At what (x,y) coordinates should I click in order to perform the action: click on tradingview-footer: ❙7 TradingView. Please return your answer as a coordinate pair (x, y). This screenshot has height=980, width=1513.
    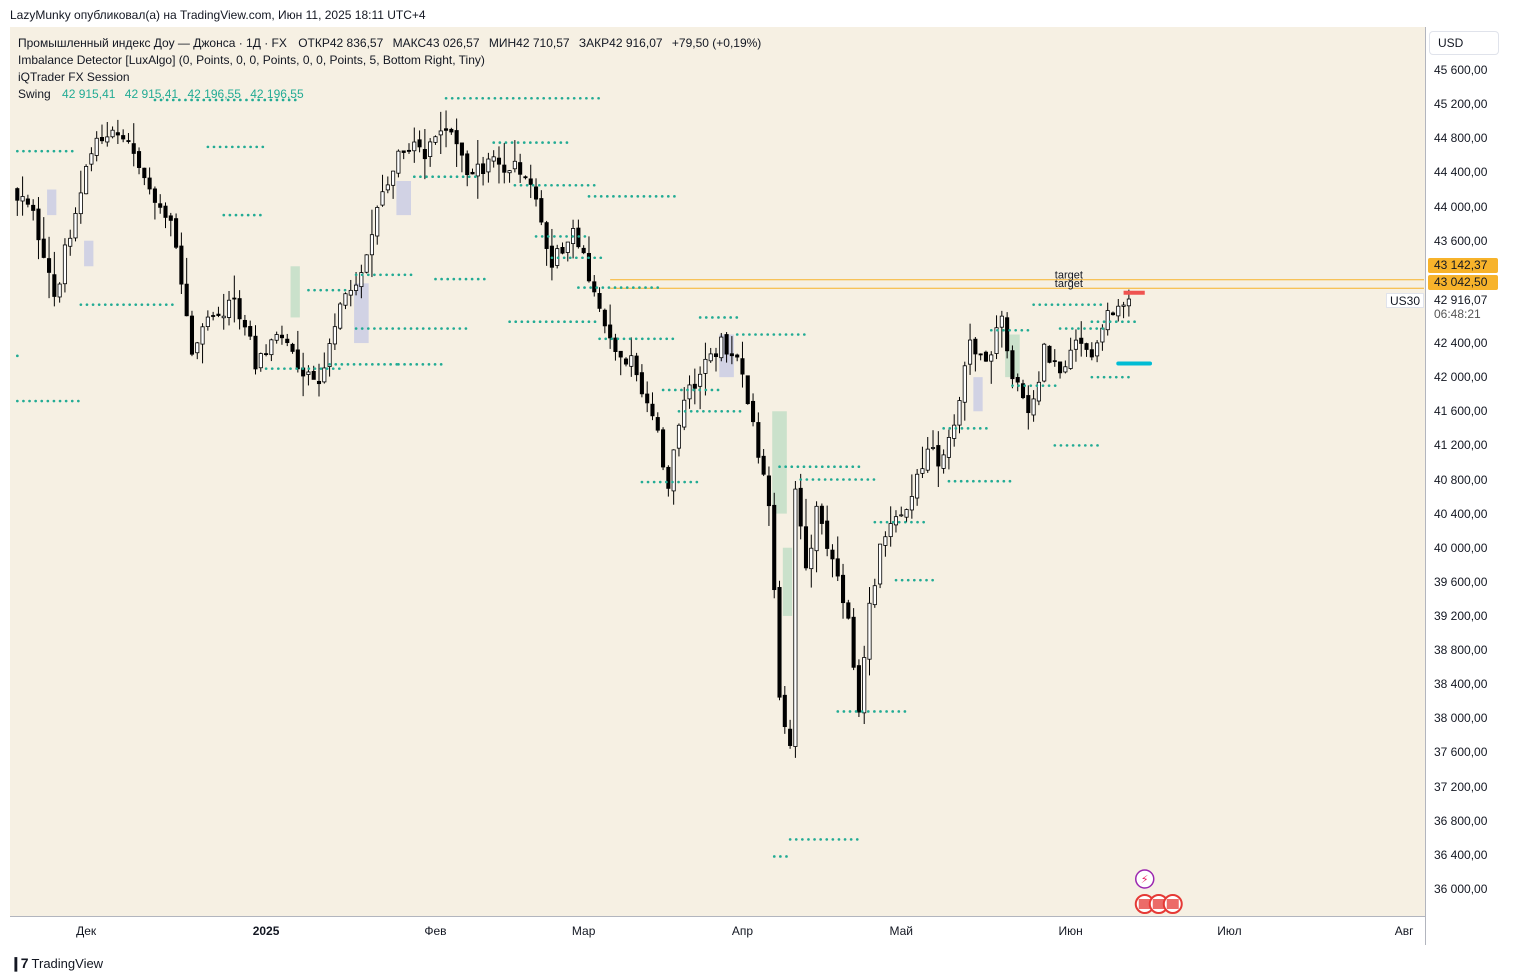
    Looking at the image, I should click on (56, 963).